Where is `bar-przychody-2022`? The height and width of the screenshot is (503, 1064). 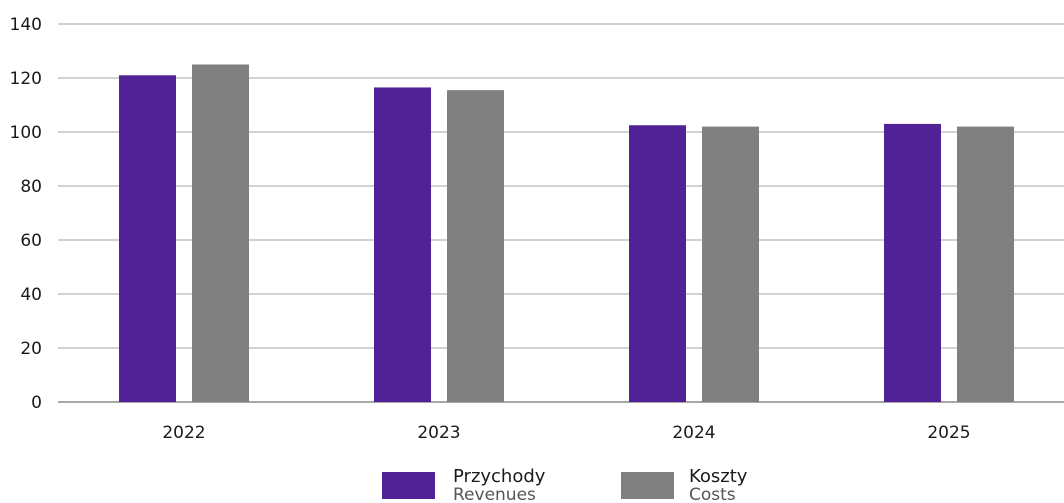 bar-przychody-2022 is located at coordinates (147, 239).